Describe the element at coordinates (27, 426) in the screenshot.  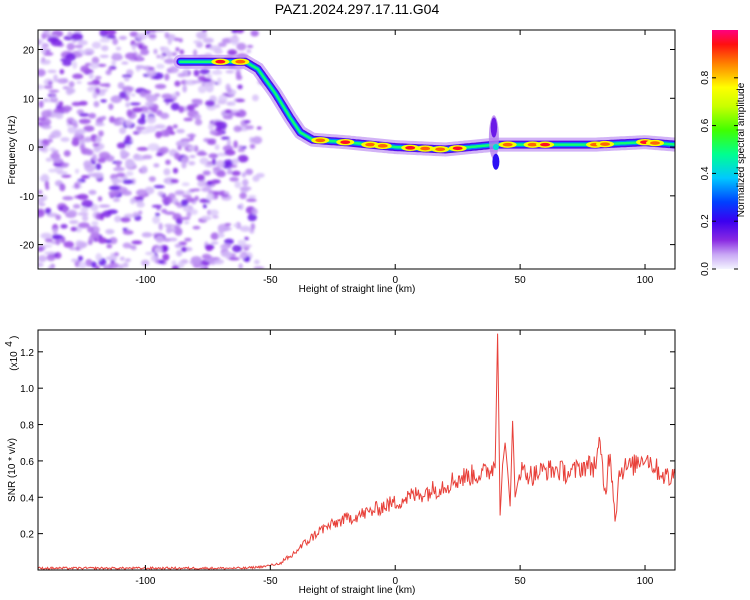
I see `snr-ytick-label: 0.8` at that location.